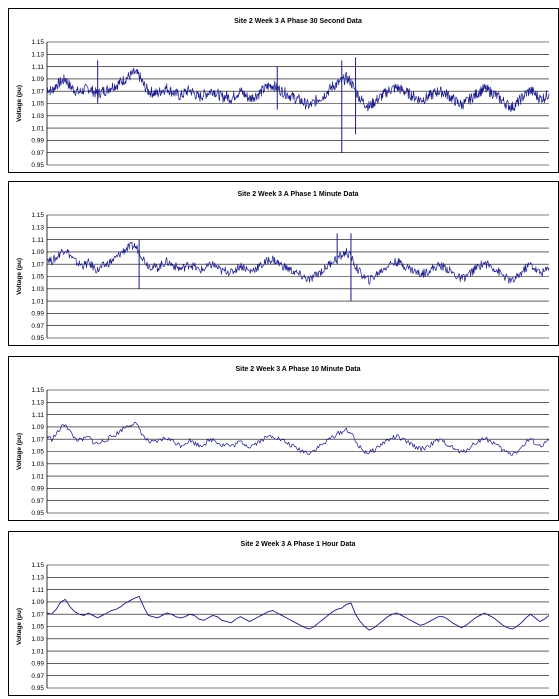 This screenshot has height=699, width=559. Describe the element at coordinates (298, 21) in the screenshot. I see `chart-title: Site 2 Week 3 A Phase 30 Second Data` at that location.